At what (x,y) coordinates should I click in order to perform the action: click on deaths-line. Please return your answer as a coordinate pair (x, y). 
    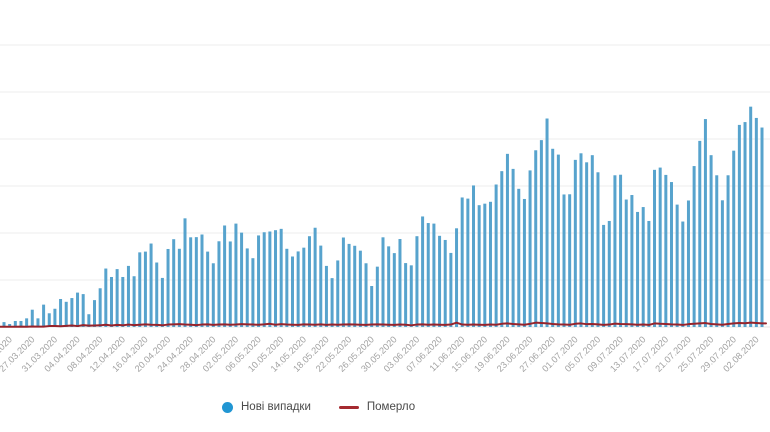
    Looking at the image, I should click on (383, 324).